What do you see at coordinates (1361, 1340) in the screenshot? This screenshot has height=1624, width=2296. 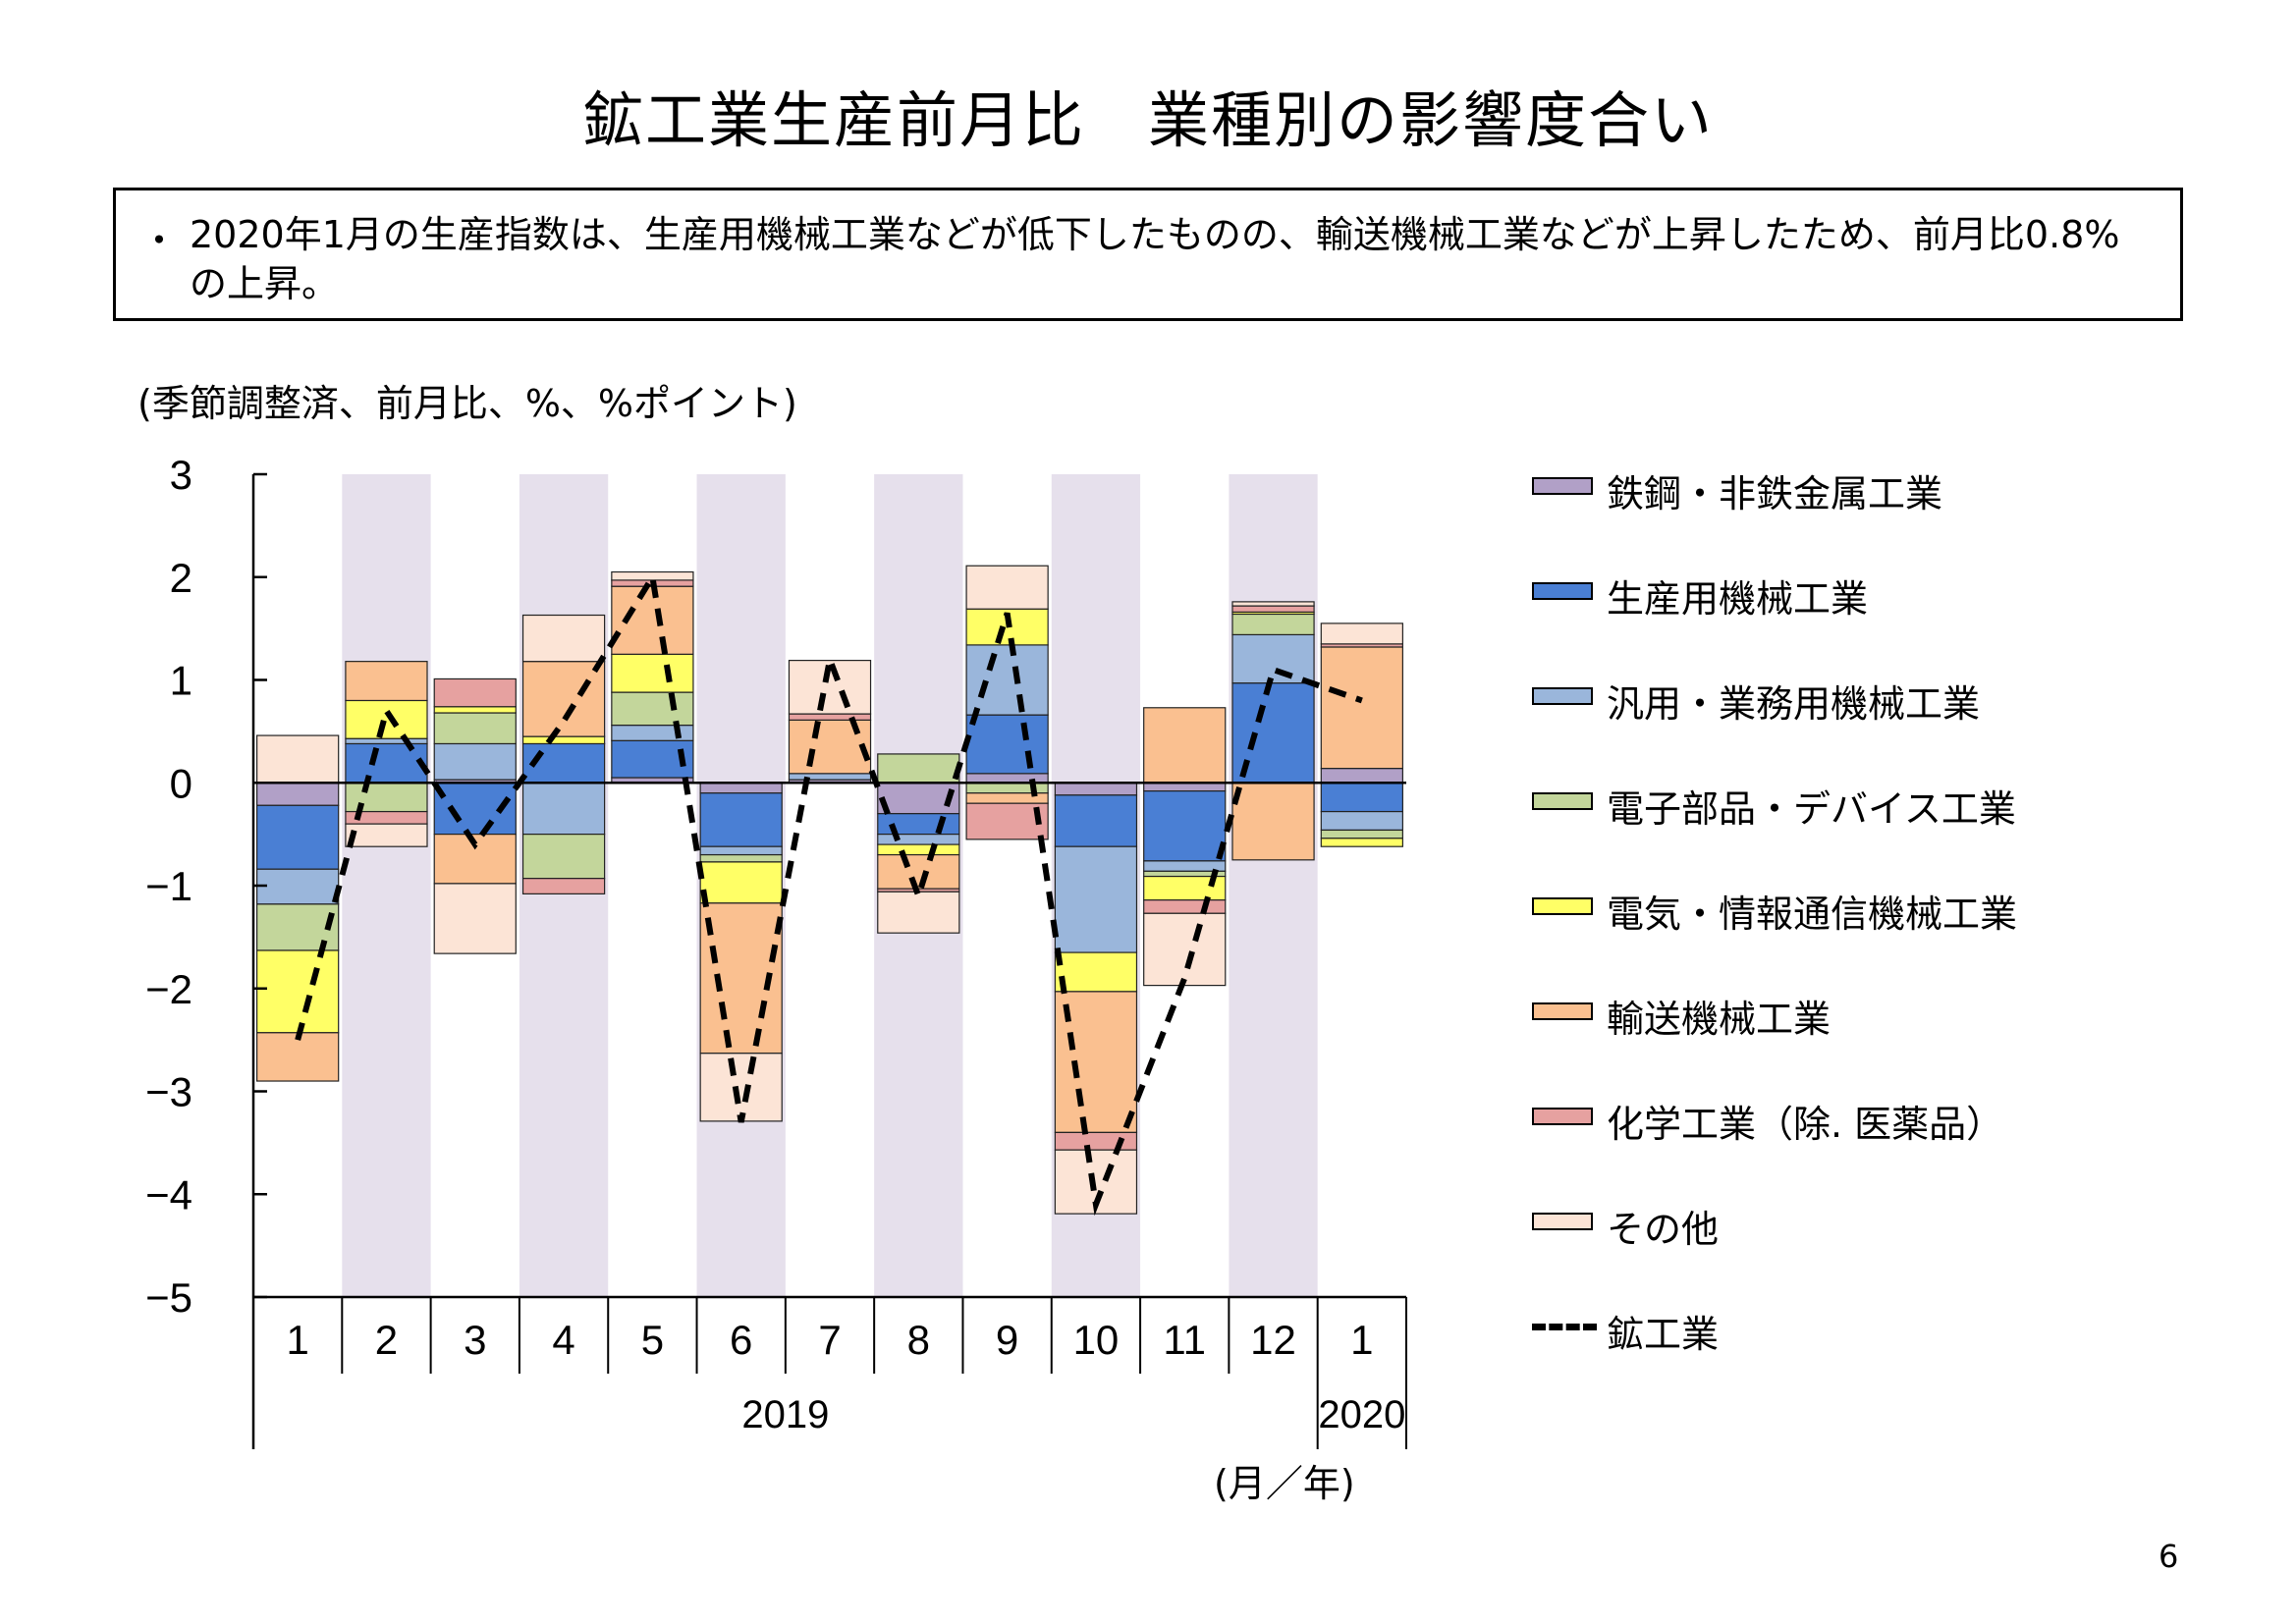 I see `x-tick-label: 1` at bounding box center [1361, 1340].